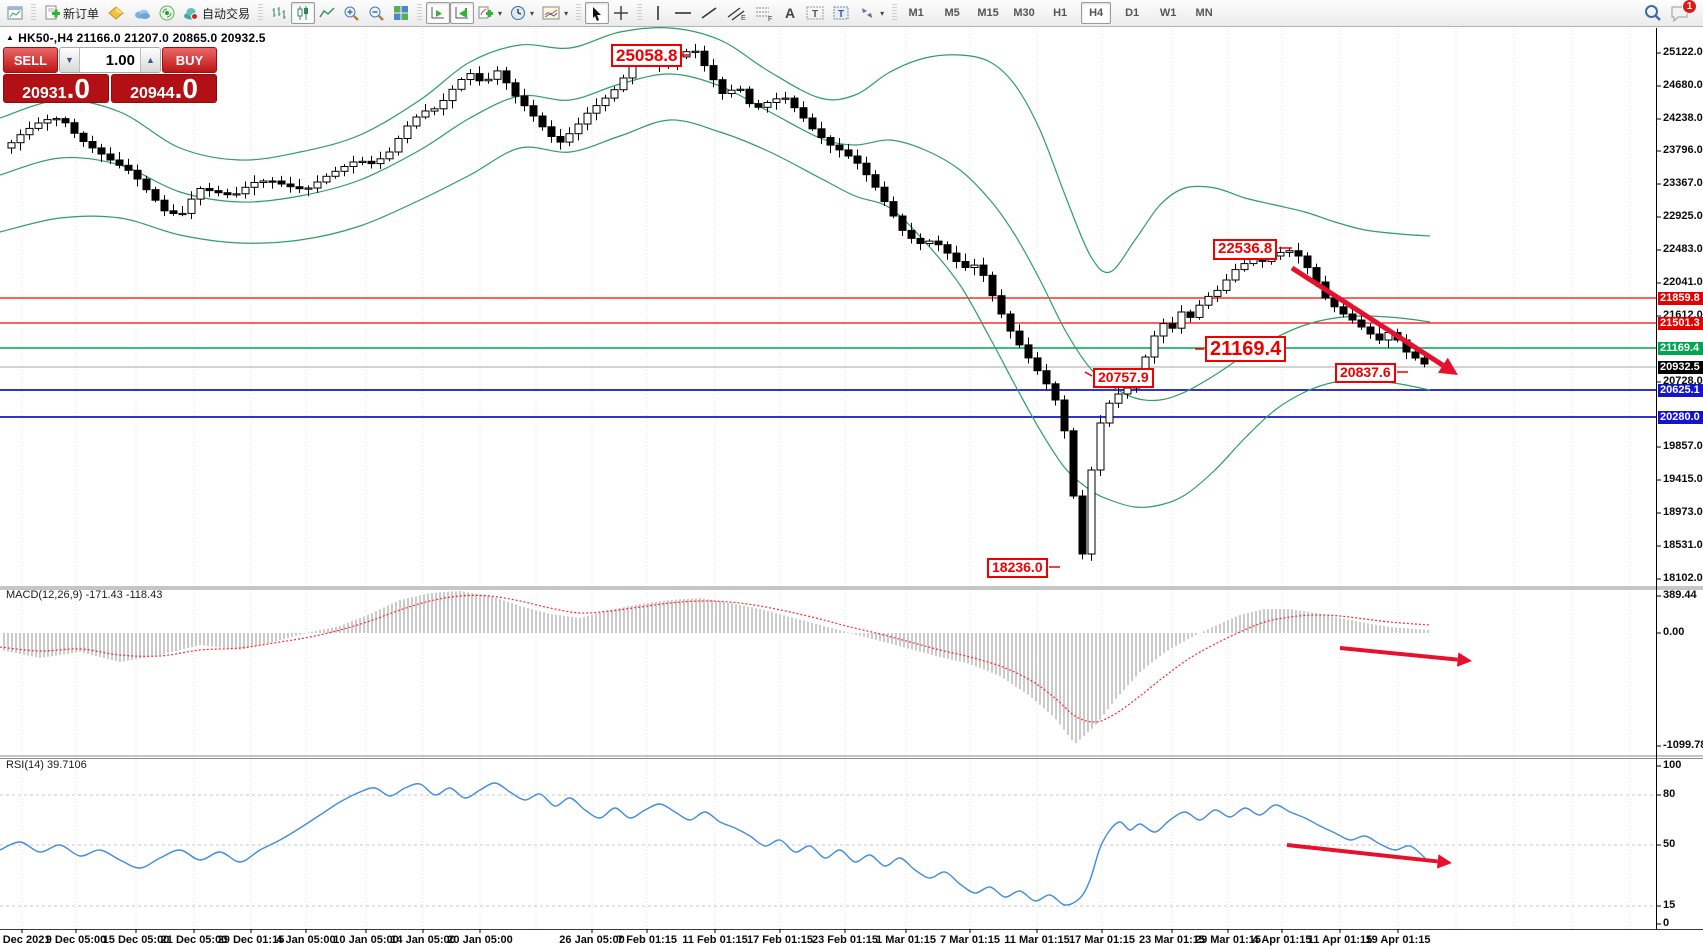 This screenshot has width=1703, height=949. What do you see at coordinates (438, 13) in the screenshot?
I see `auto-scroll-button` at bounding box center [438, 13].